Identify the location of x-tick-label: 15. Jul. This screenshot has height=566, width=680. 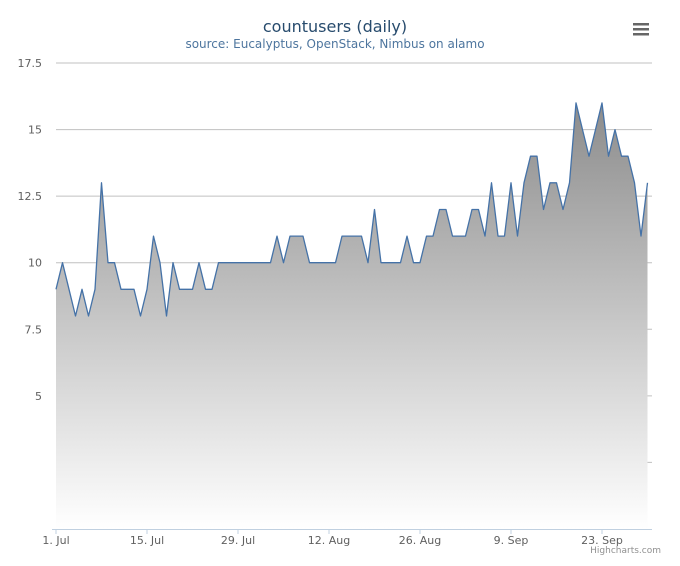
(147, 540).